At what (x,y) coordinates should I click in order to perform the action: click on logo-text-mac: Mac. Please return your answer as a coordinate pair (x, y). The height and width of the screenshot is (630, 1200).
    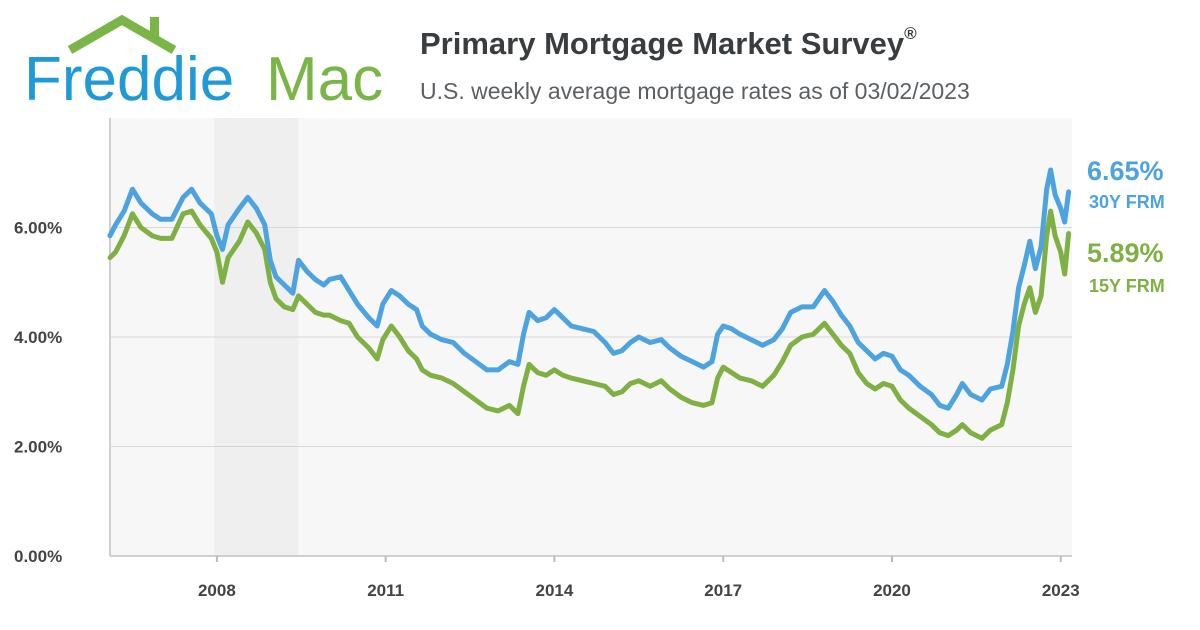
    Looking at the image, I should click on (324, 77).